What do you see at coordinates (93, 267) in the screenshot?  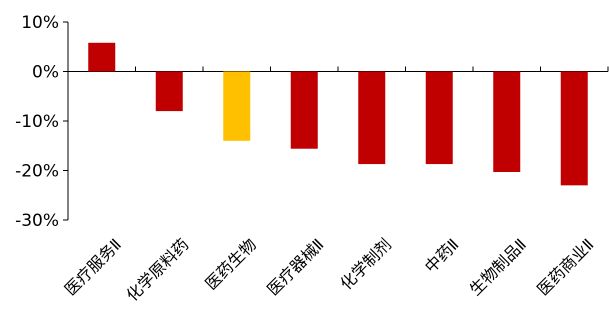 I see `x-tick-label: 医疗服务Ⅱ` at bounding box center [93, 267].